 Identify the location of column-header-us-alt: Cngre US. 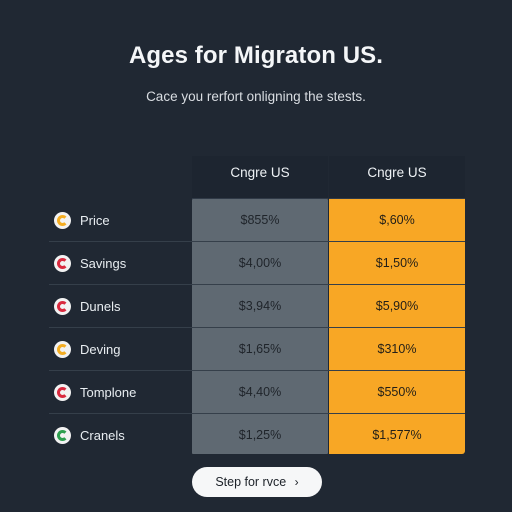
(397, 177).